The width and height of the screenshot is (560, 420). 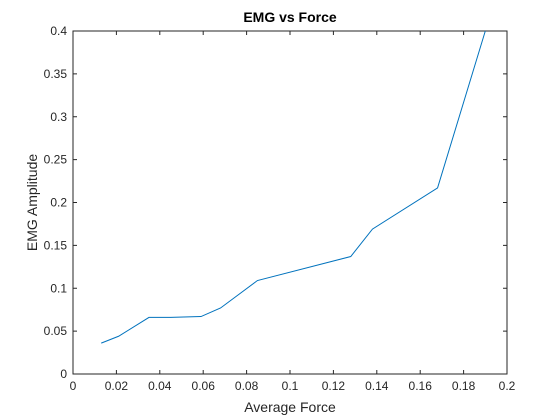 What do you see at coordinates (204, 386) in the screenshot?
I see `x-tick-label: 0.06` at bounding box center [204, 386].